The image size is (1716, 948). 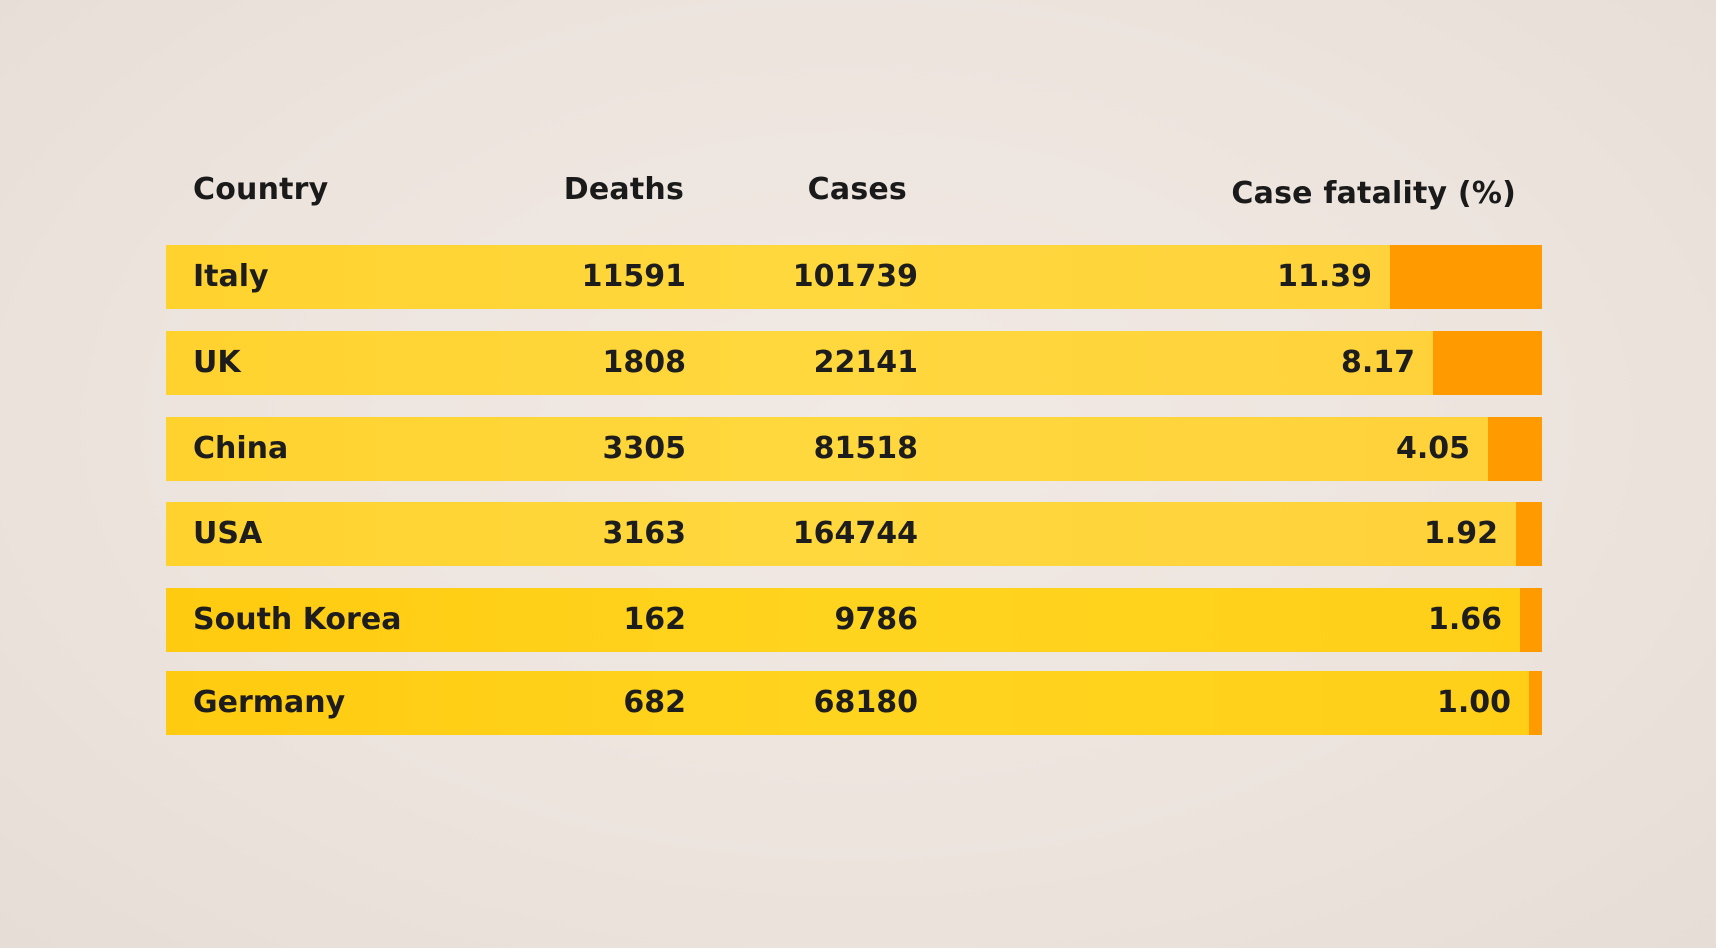 What do you see at coordinates (241, 448) in the screenshot?
I see `country-cell: China` at bounding box center [241, 448].